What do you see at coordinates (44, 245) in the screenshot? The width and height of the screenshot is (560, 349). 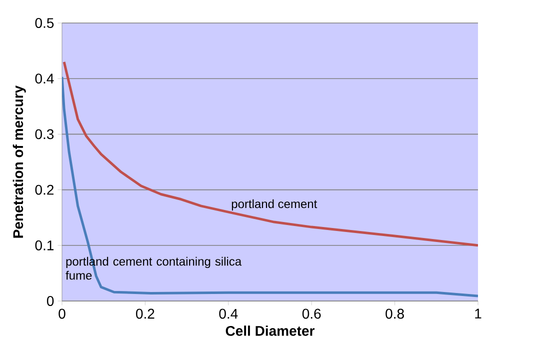 I see `y-tick-label: 0.1` at bounding box center [44, 245].